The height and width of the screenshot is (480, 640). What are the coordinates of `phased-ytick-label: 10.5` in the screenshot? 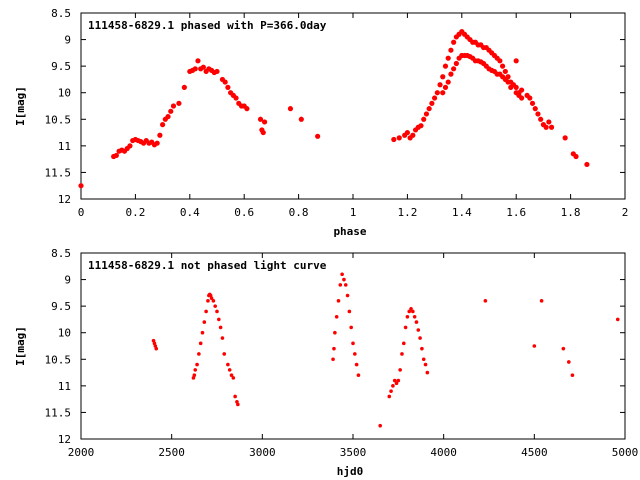 It's located at (58, 119).